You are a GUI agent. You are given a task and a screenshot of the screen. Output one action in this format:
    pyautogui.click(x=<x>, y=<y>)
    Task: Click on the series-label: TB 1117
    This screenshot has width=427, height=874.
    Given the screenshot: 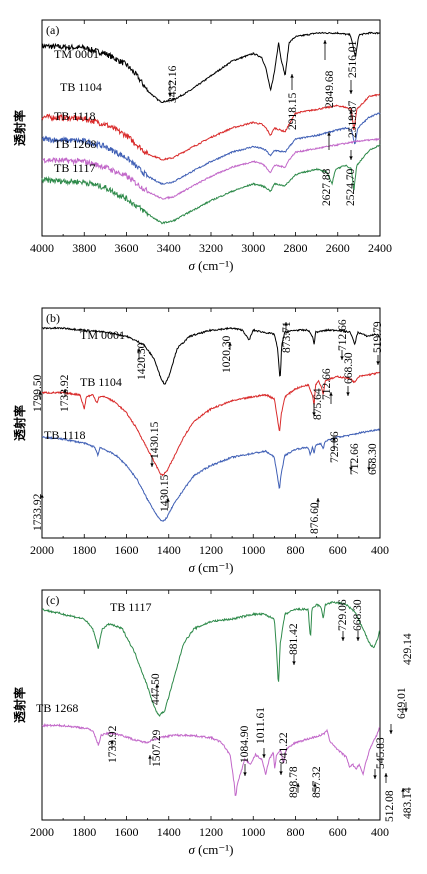 What is the action you would take?
    pyautogui.click(x=130, y=607)
    